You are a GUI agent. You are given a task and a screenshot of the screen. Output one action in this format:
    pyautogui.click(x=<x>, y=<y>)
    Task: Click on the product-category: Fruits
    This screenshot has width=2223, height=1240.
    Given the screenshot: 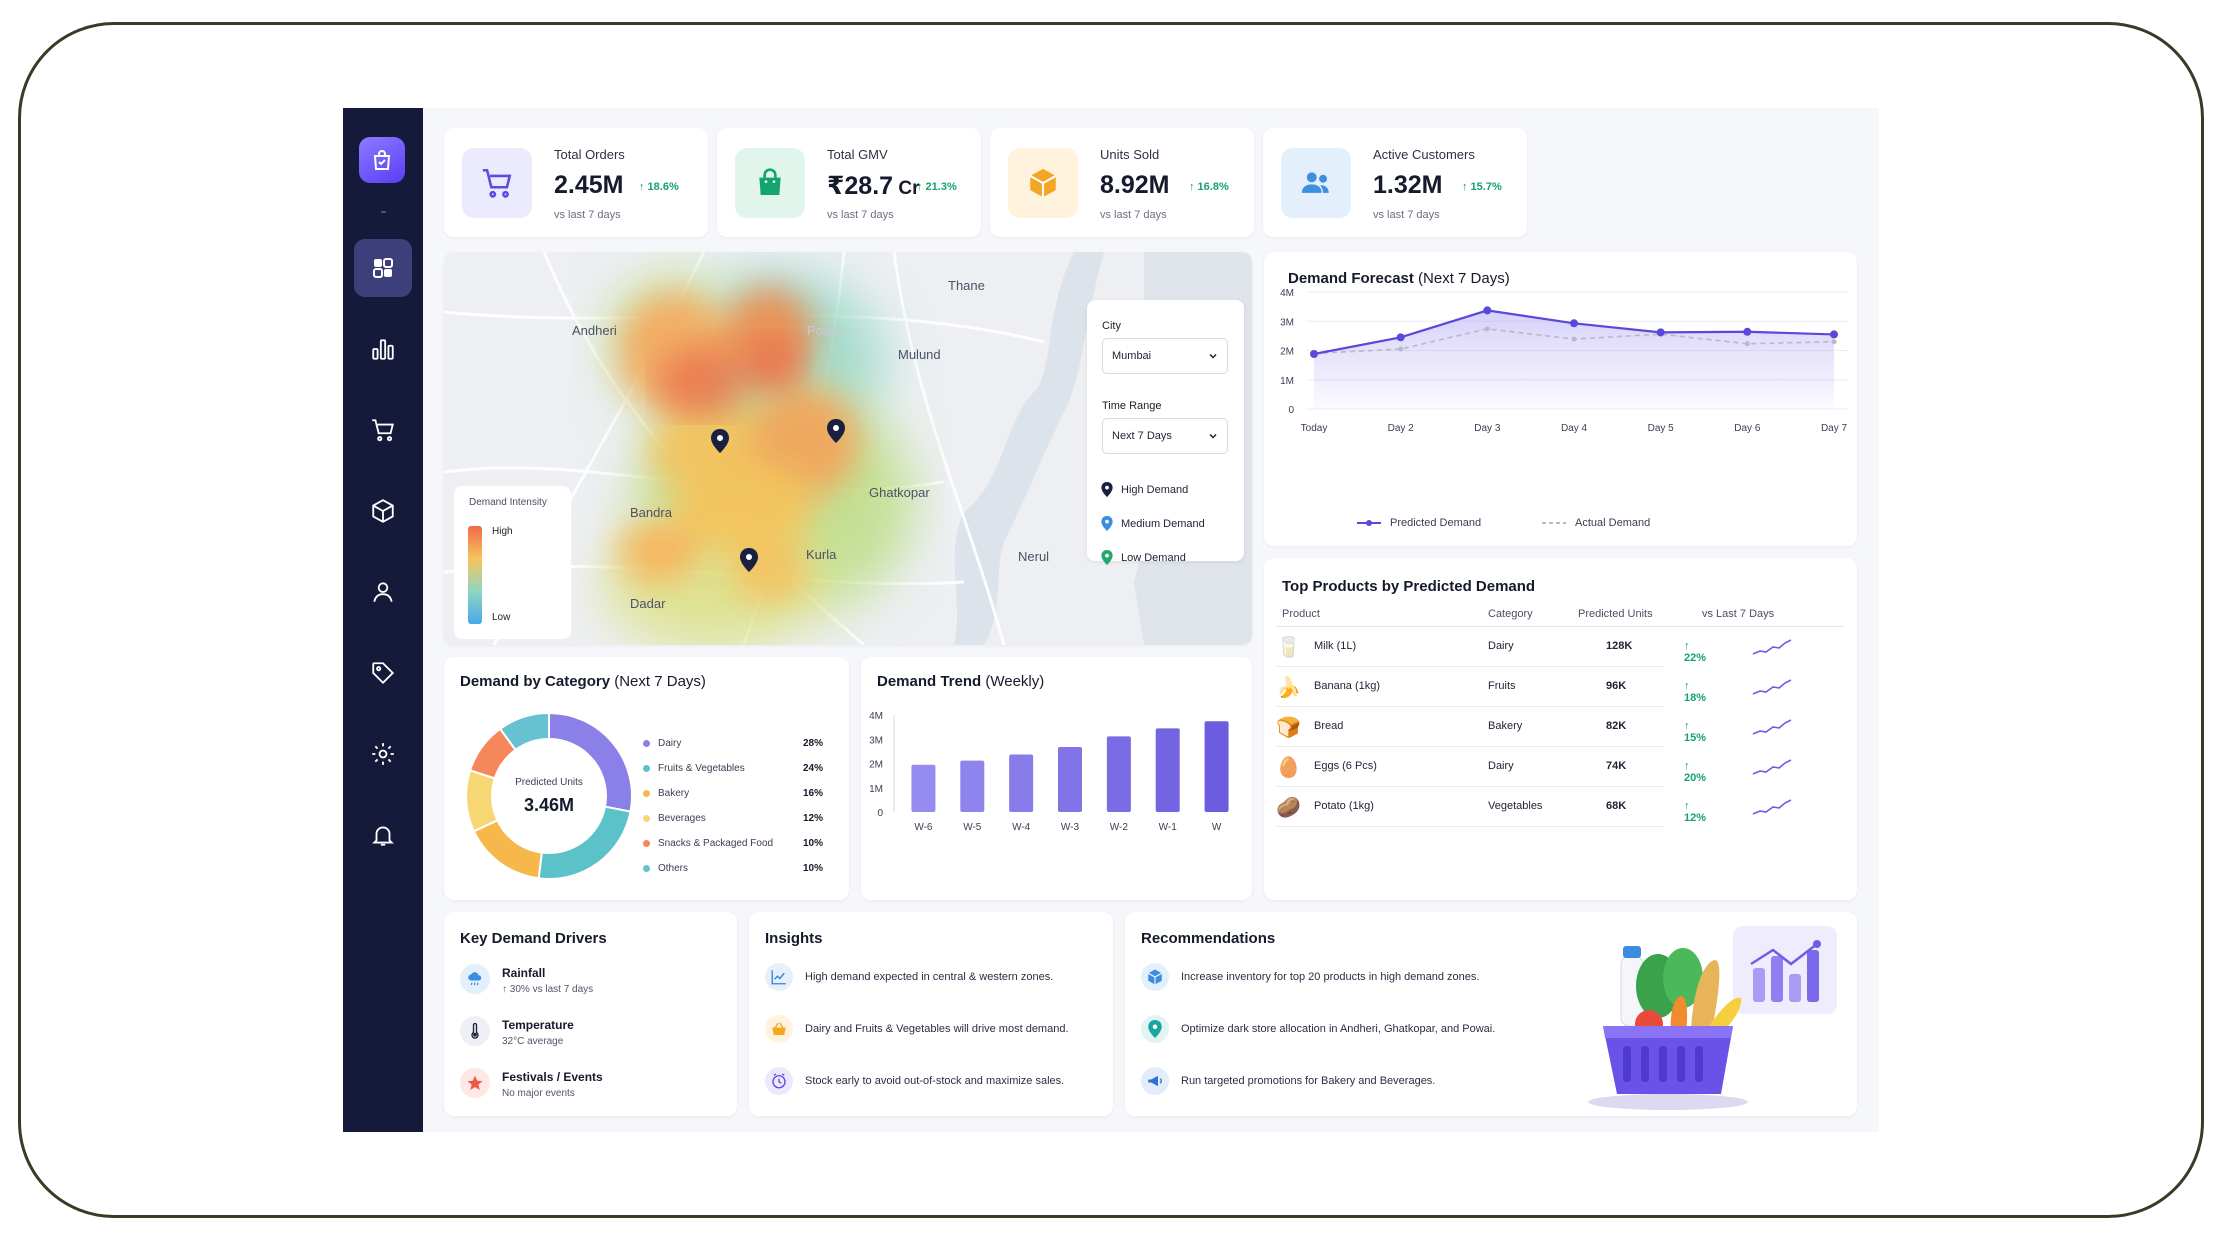 What is the action you would take?
    pyautogui.click(x=1502, y=686)
    